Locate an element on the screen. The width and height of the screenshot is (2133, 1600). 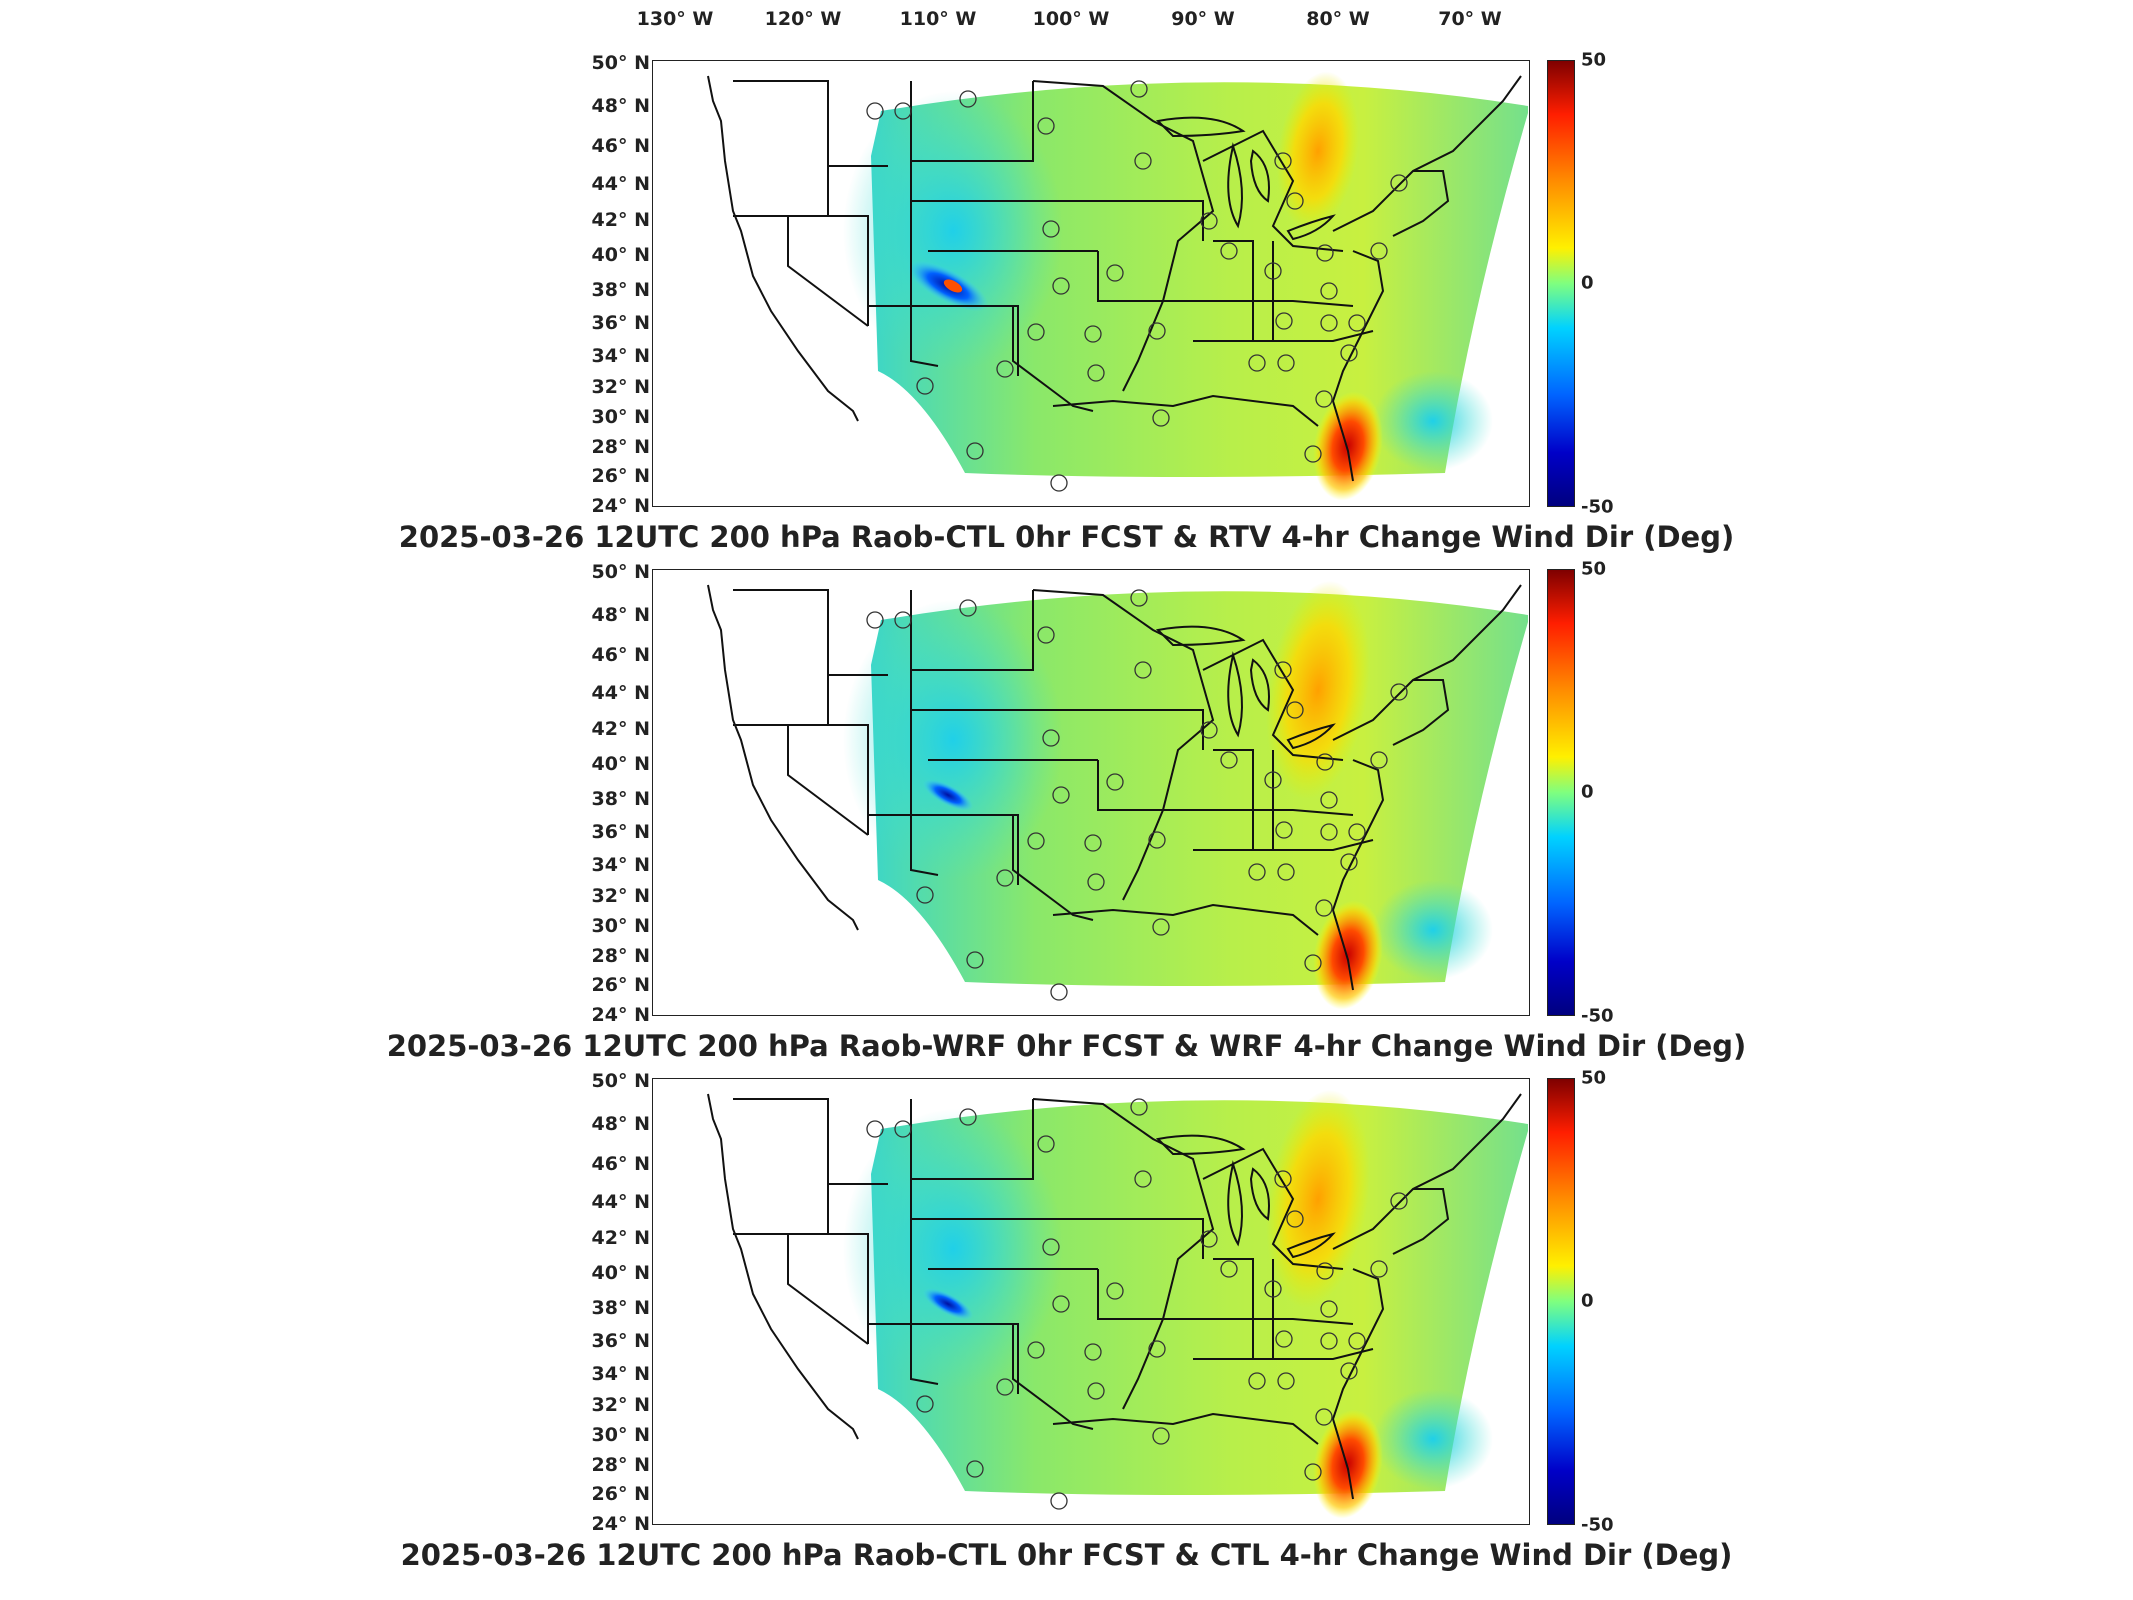
latitude-label: 36° N is located at coordinates (620, 1341).